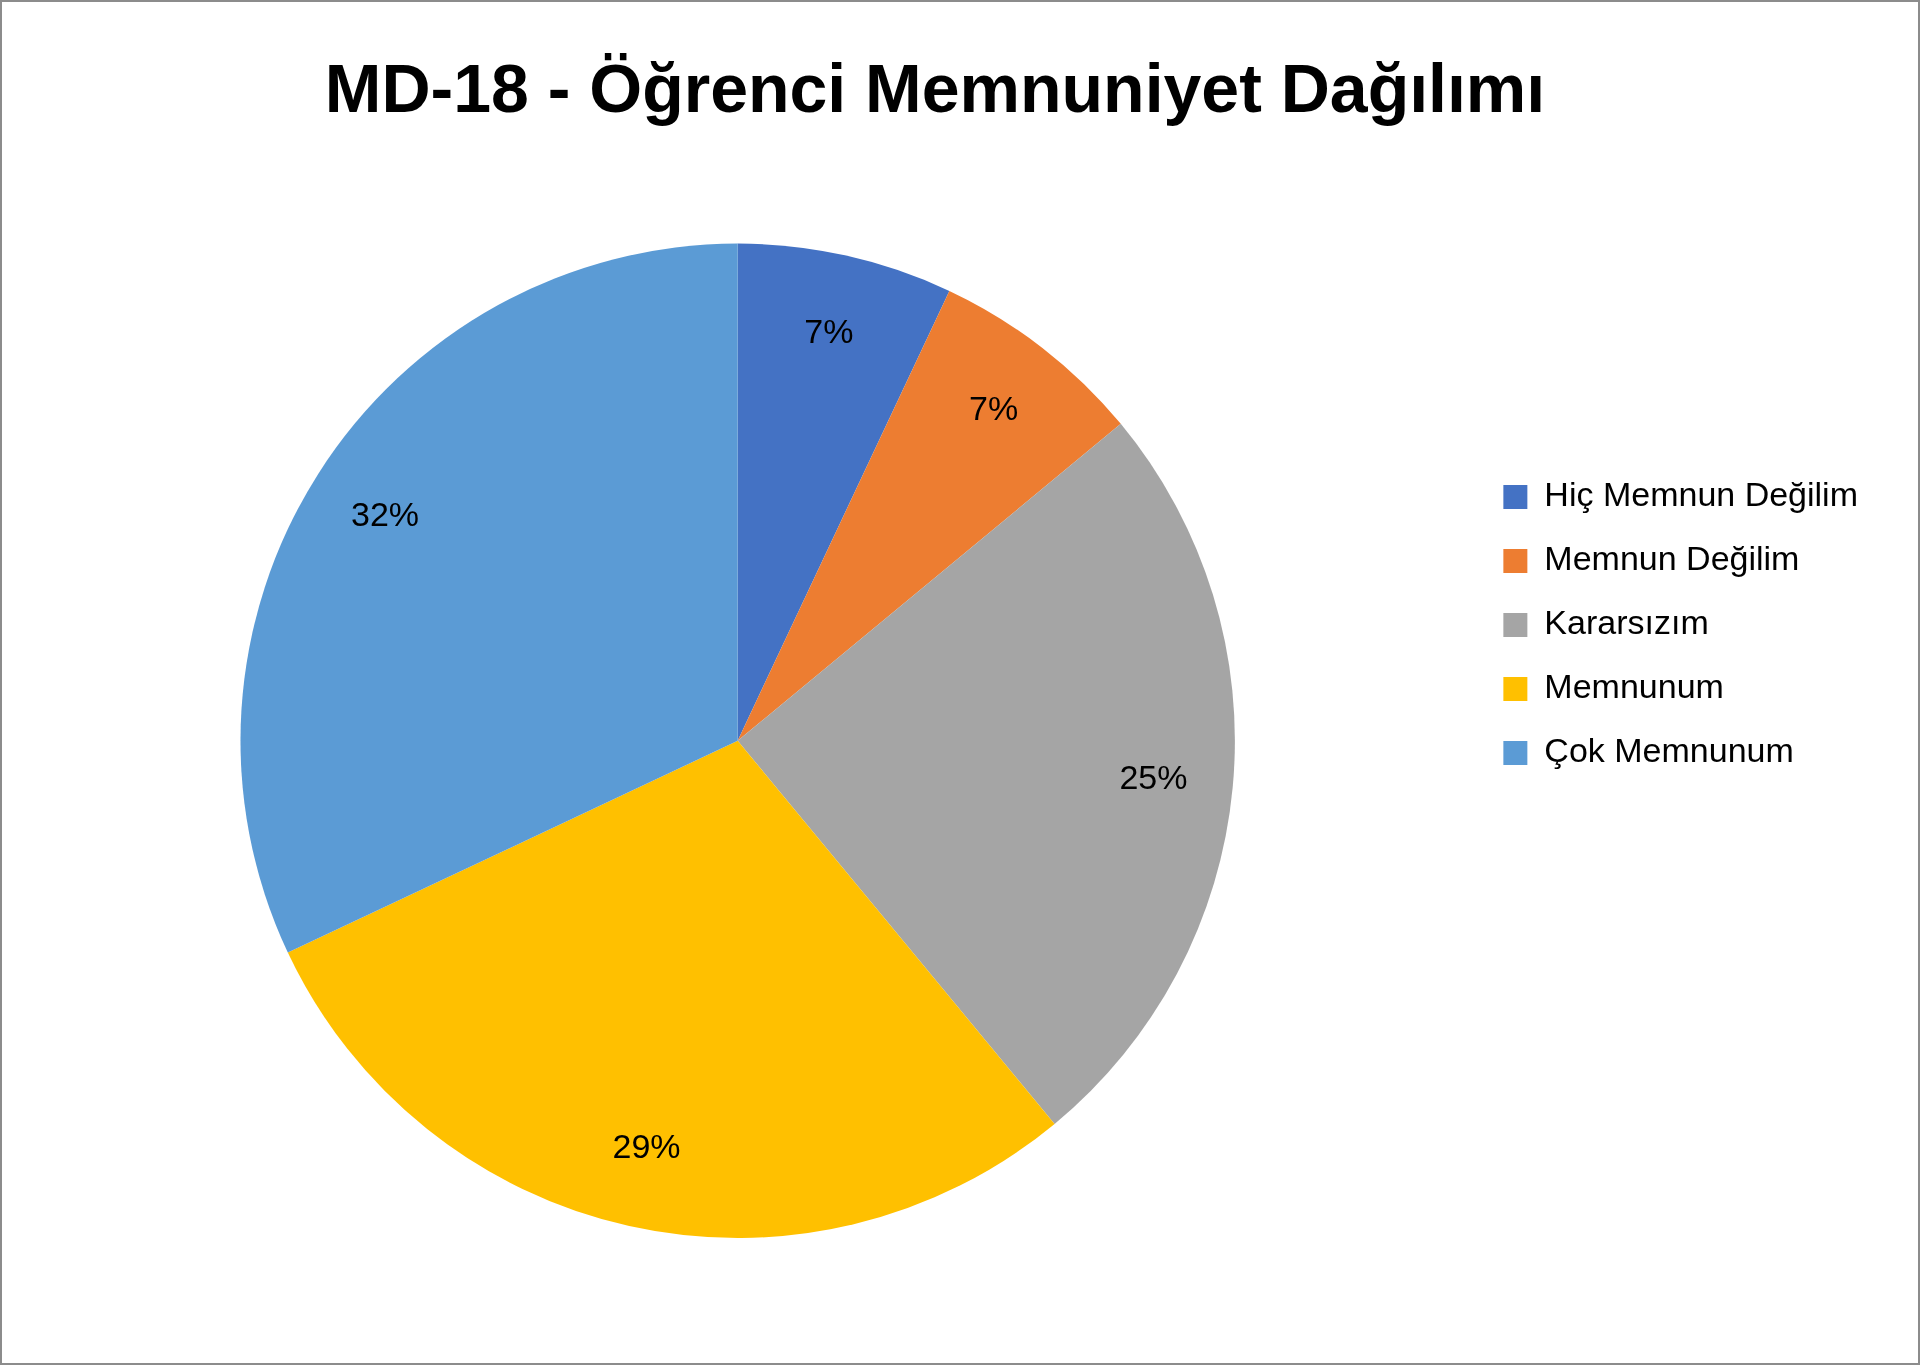 This screenshot has width=1920, height=1365. Describe the element at coordinates (935, 87) in the screenshot. I see `chart-title: MD-18 - Öğrenci Memnuniyet Dağılımı` at that location.